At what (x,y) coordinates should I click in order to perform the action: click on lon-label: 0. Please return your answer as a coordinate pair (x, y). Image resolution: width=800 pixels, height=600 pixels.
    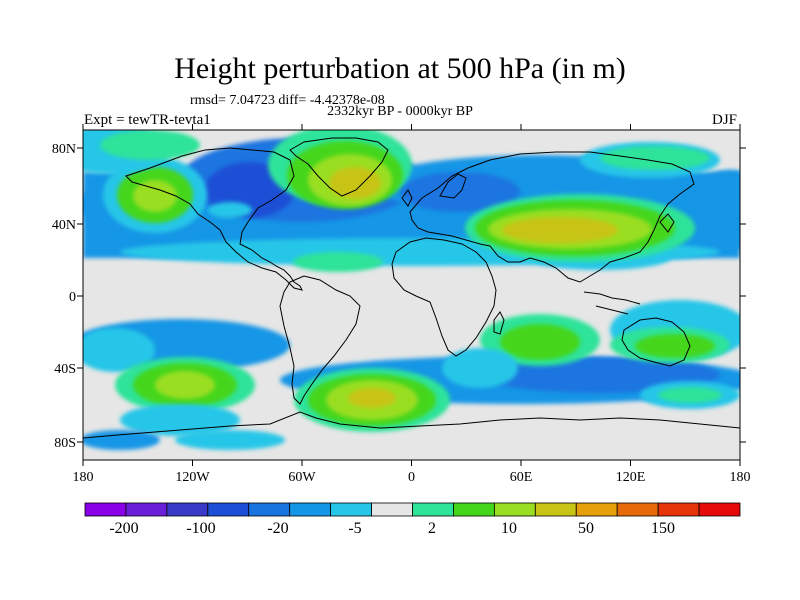
    Looking at the image, I should click on (411, 477).